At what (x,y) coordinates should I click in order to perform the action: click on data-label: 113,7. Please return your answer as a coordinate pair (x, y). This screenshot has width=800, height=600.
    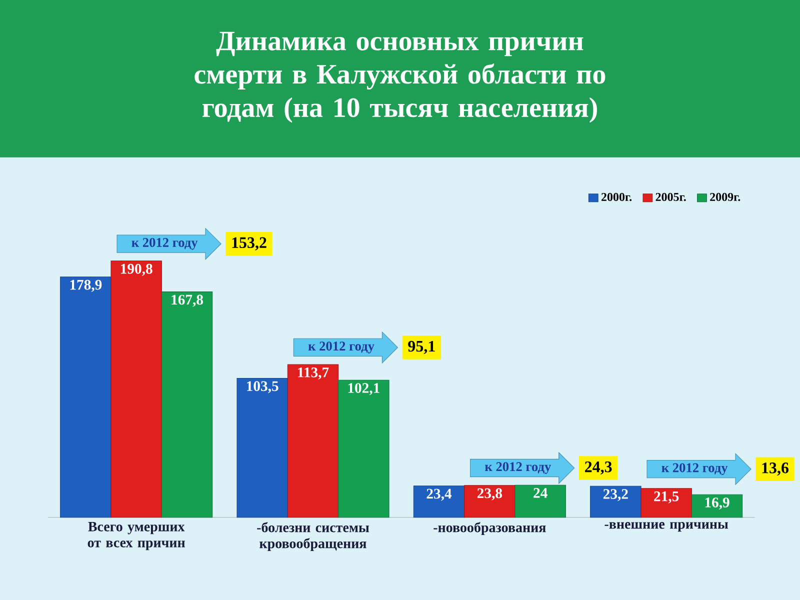
    Looking at the image, I should click on (313, 373).